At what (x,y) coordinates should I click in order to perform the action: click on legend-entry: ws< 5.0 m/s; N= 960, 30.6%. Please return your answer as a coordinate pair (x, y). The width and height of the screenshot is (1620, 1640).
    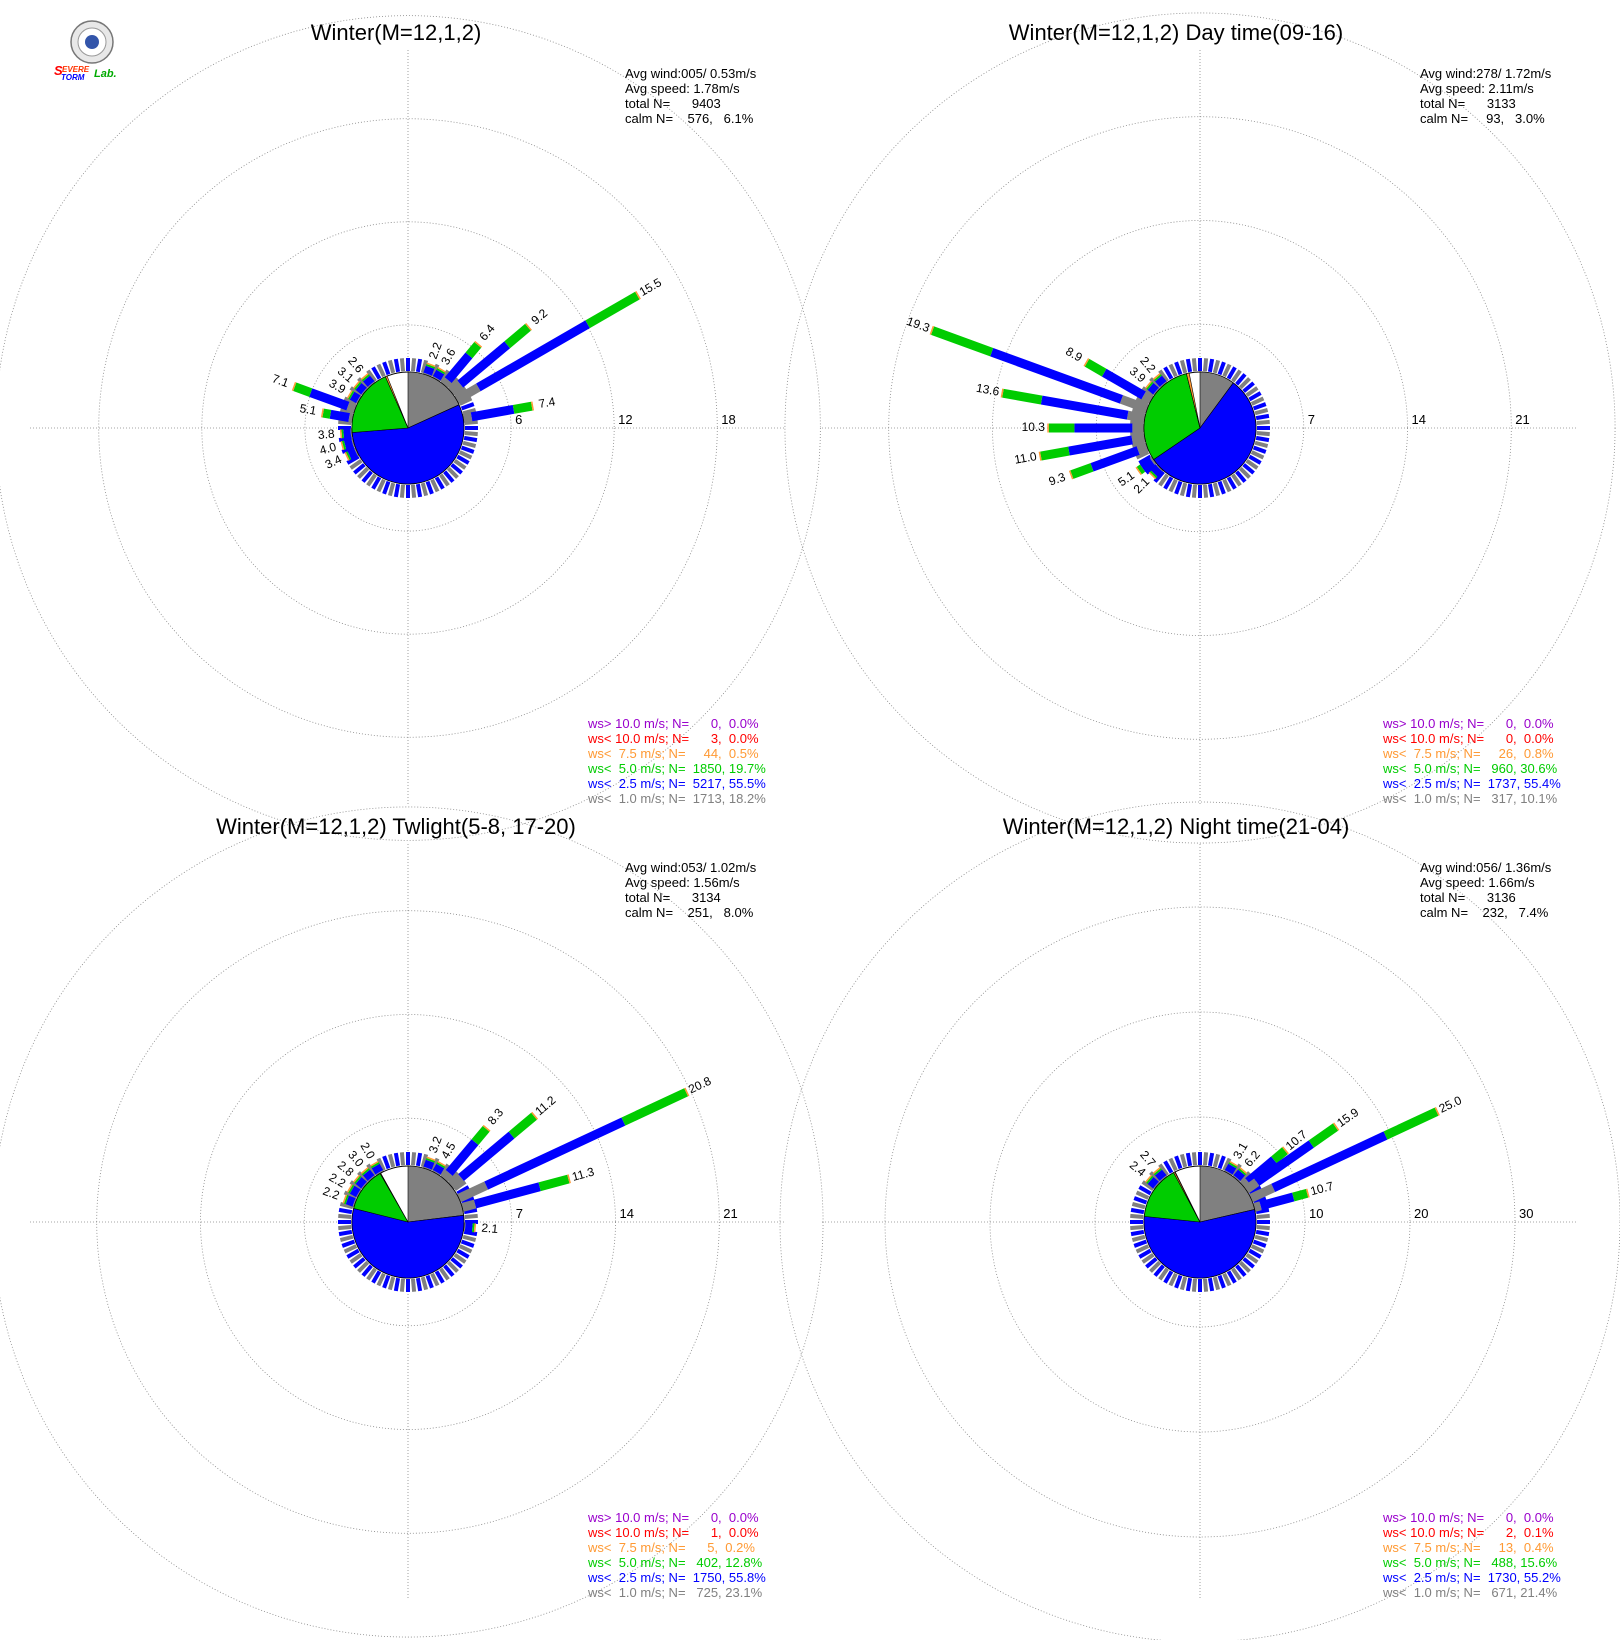
    Looking at the image, I should click on (1470, 768).